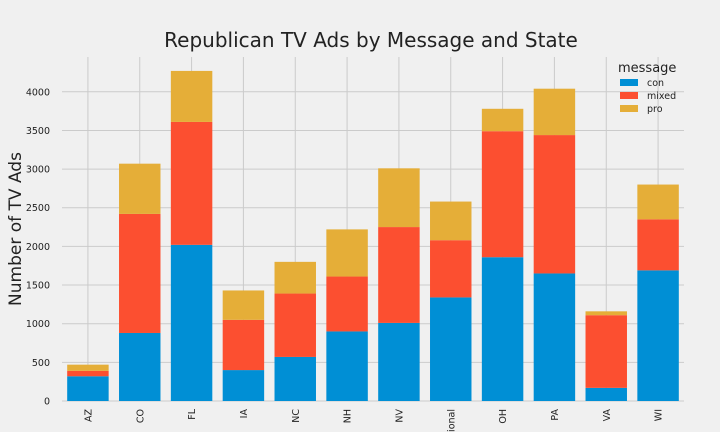 The height and width of the screenshot is (432, 720). Describe the element at coordinates (140, 366) in the screenshot. I see `bar-co-con` at that location.